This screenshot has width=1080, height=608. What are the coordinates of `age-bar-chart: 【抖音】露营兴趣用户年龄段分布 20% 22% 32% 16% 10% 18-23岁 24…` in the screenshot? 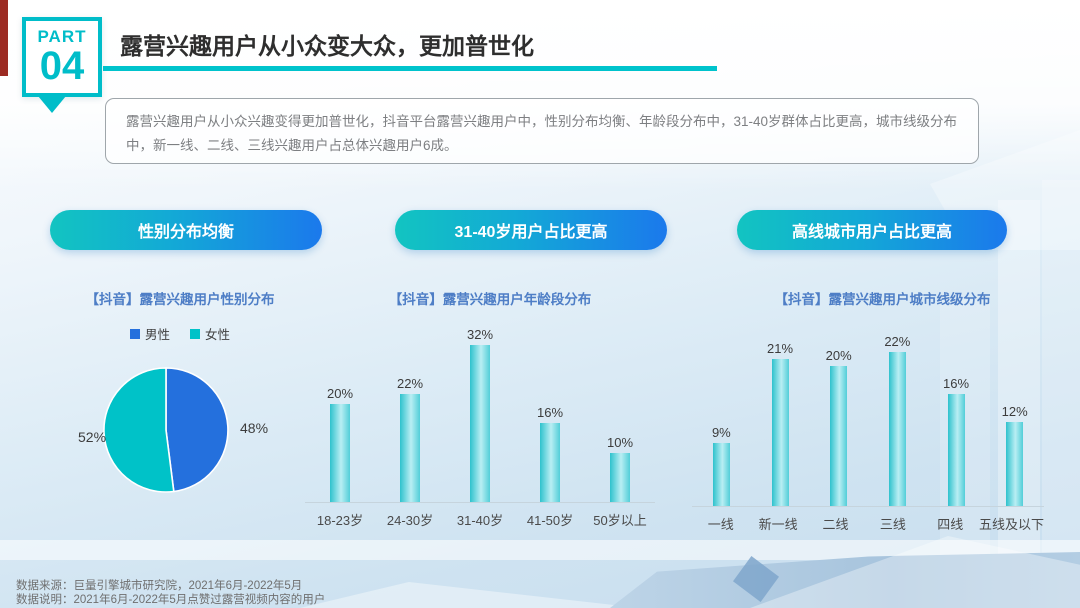 It's located at (490, 408).